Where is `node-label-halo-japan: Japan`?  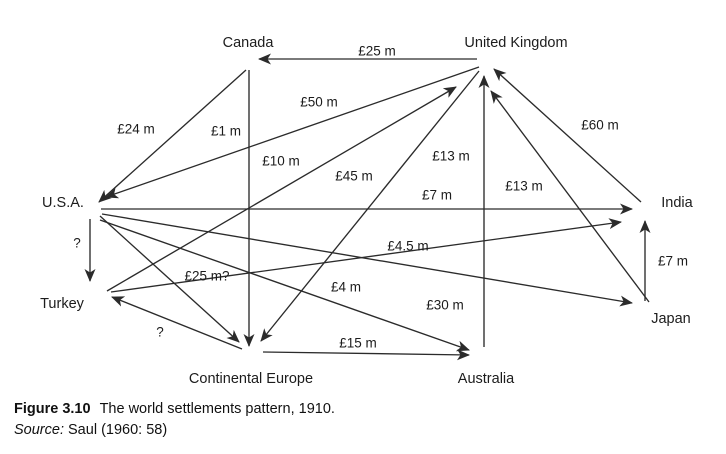
node-label-halo-japan: Japan is located at coordinates (671, 319).